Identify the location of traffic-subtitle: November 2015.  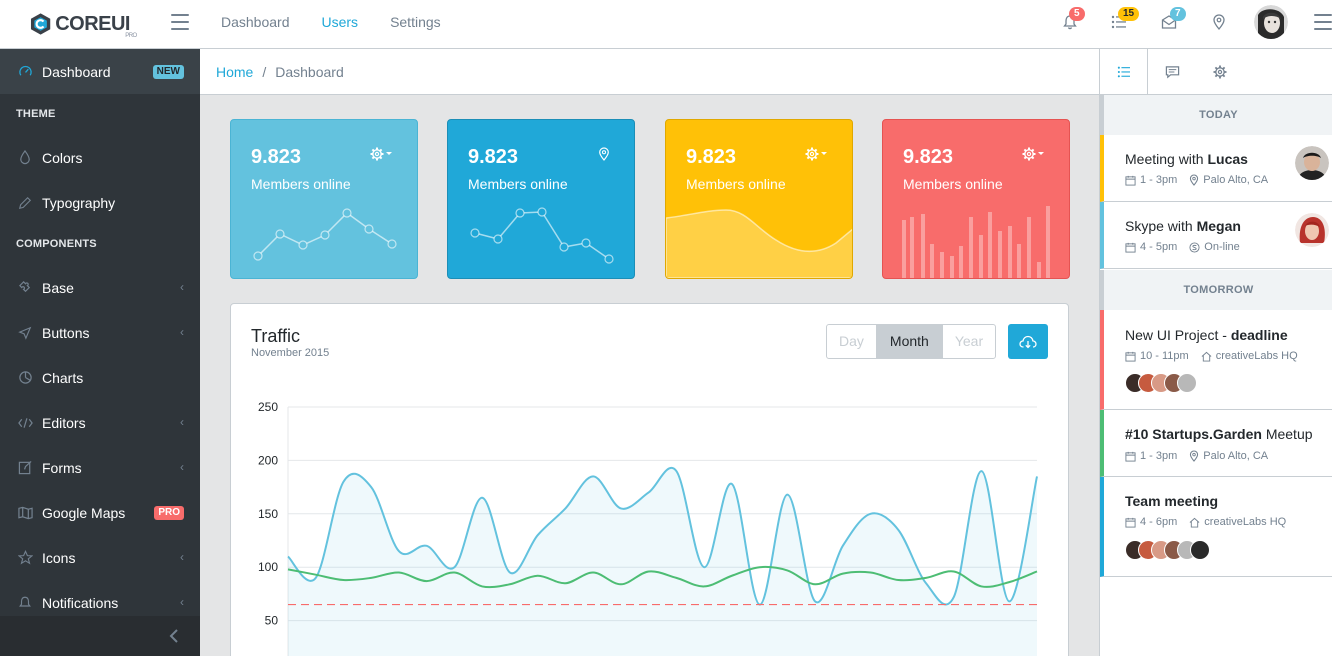
(290, 353).